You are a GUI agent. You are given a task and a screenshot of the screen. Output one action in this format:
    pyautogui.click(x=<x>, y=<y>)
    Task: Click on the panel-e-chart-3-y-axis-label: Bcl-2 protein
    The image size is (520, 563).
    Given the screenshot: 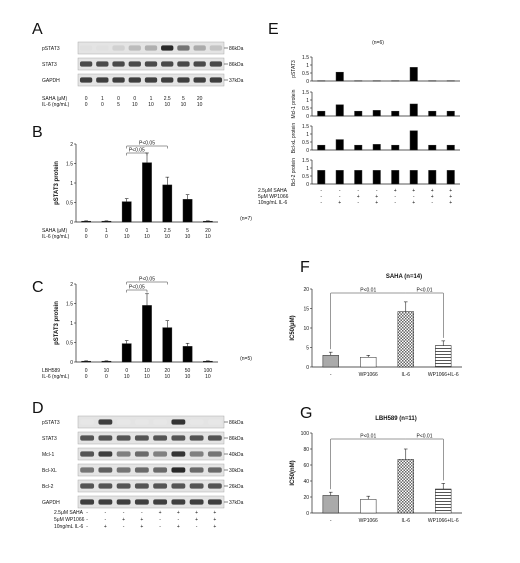 What is the action you would take?
    pyautogui.click(x=294, y=172)
    